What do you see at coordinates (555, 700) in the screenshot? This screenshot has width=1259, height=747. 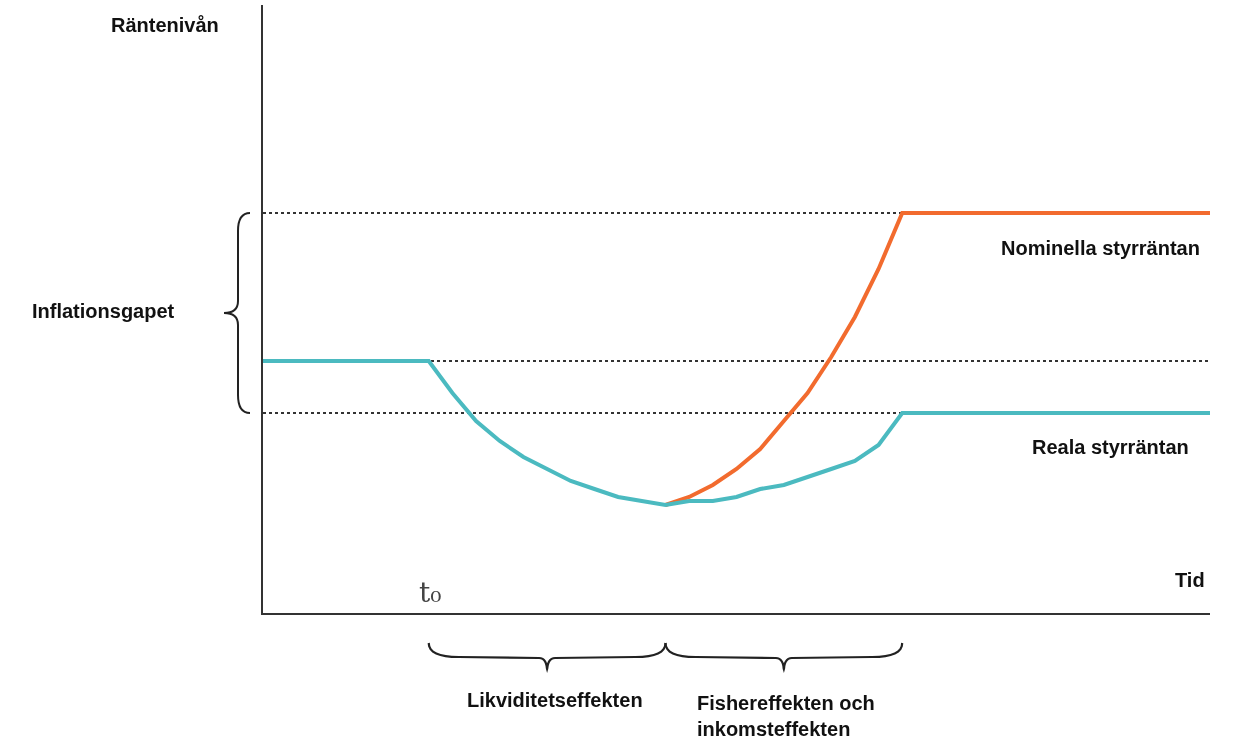 I see `text: Likviditetseffekten` at bounding box center [555, 700].